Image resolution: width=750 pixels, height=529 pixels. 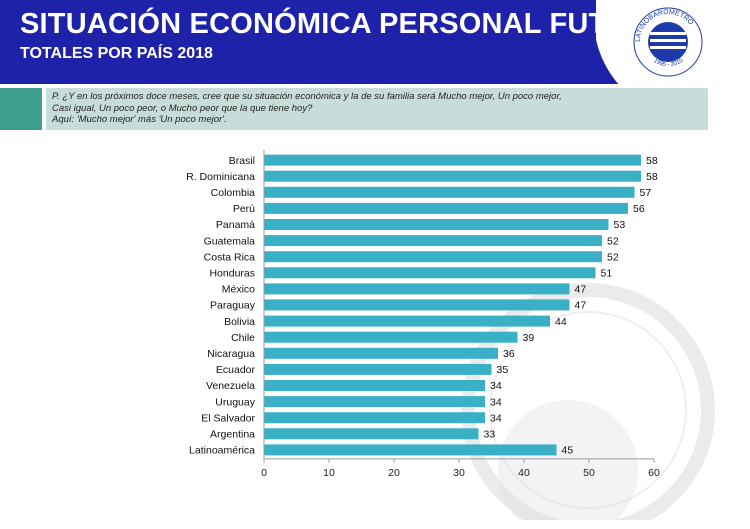 I want to click on category-label-5: Guatemala, so click(x=230, y=241).